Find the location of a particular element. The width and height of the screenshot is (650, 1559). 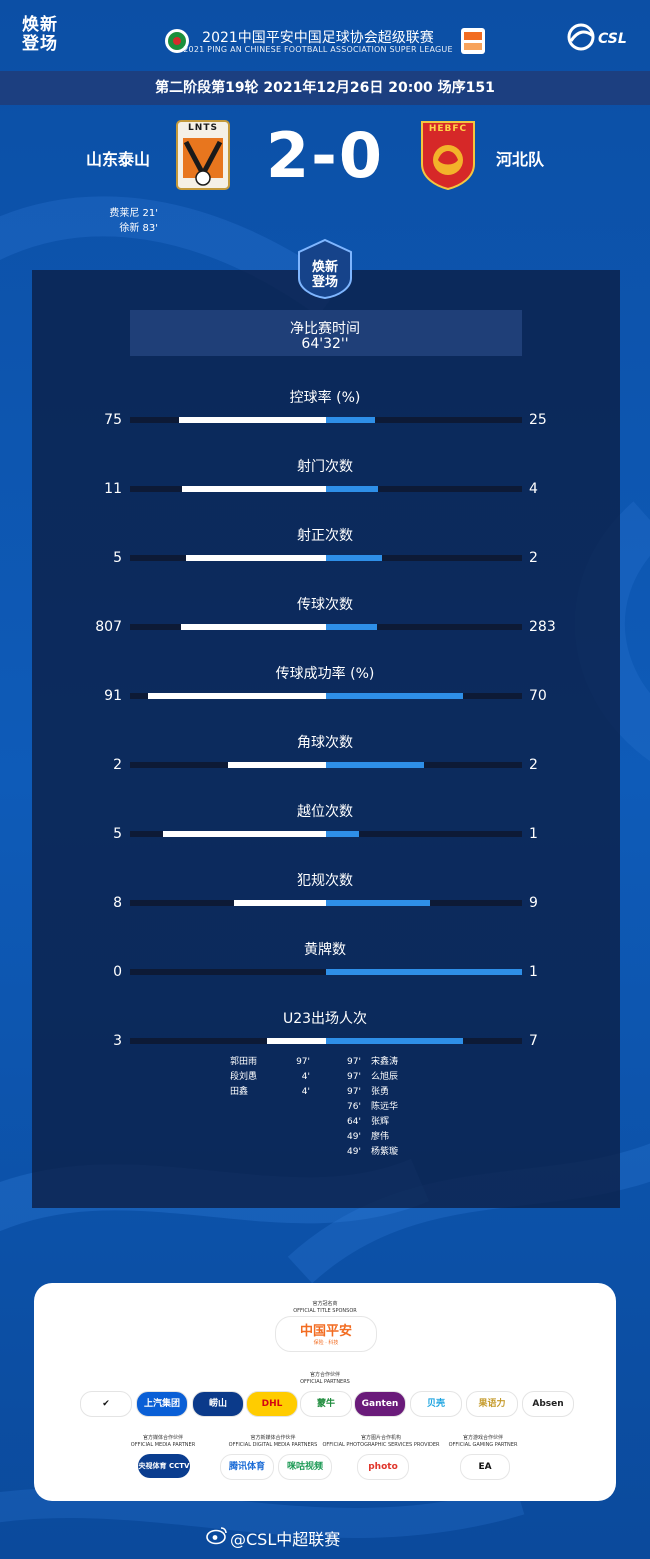

stat-label: 传球成功率 (%) is located at coordinates (325, 674).